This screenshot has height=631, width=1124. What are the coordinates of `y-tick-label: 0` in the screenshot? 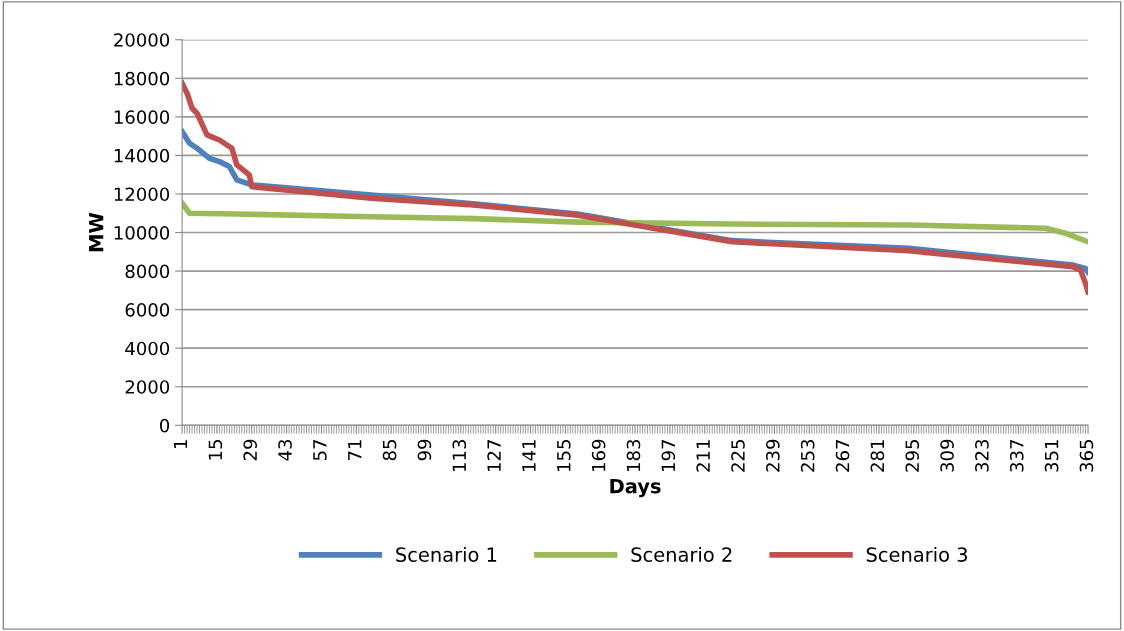 It's located at (164, 425).